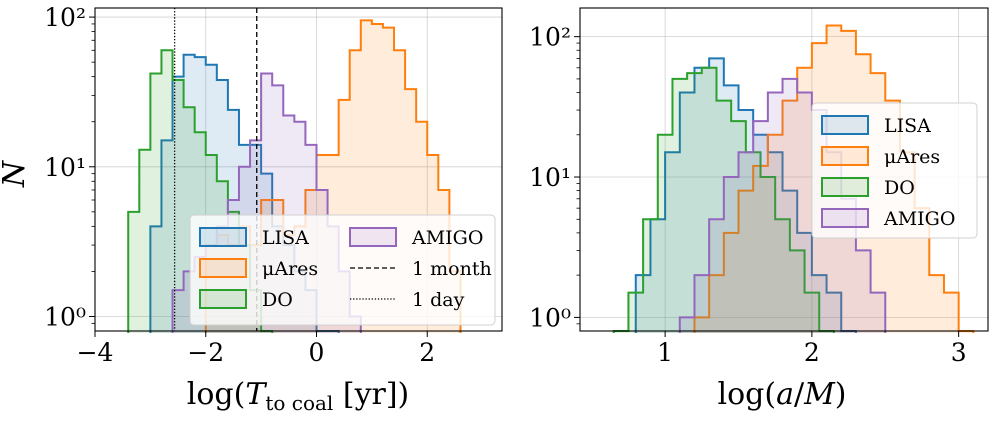 This screenshot has height=422, width=997. What do you see at coordinates (205, 352) in the screenshot?
I see `left-xtick-label-1: −2` at bounding box center [205, 352].